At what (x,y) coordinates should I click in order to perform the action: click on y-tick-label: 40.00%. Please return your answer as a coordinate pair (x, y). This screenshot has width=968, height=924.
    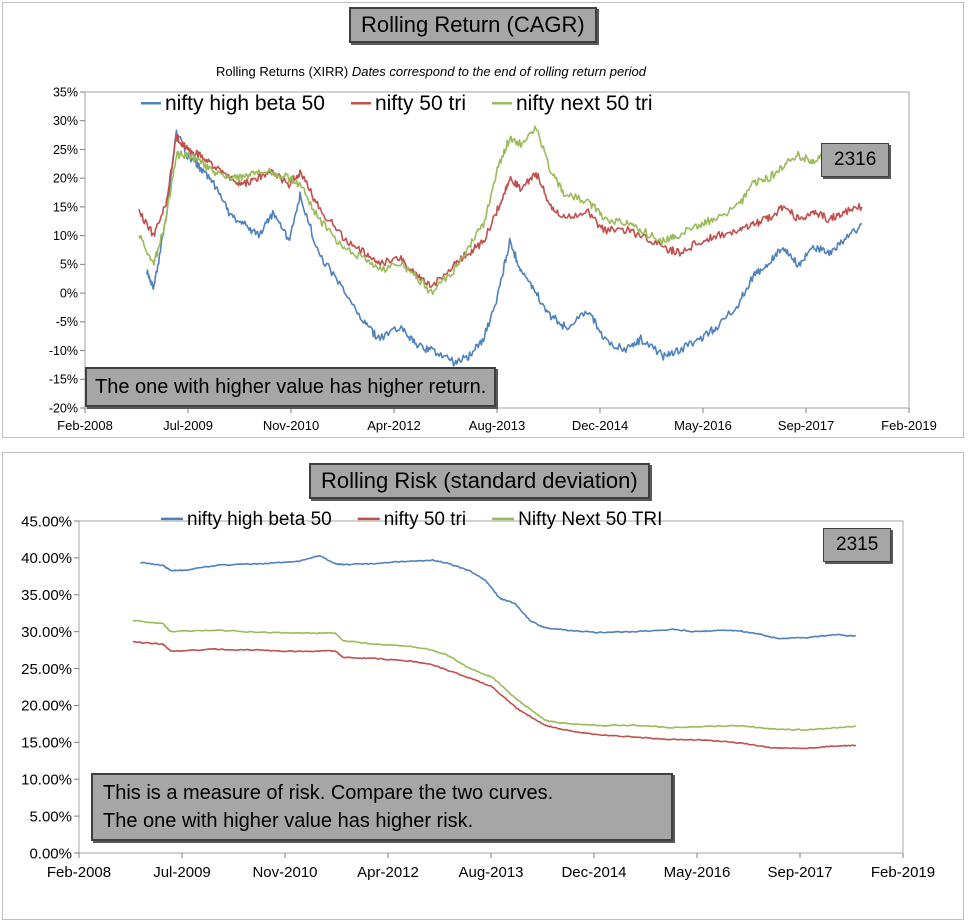
    Looking at the image, I should click on (46, 558).